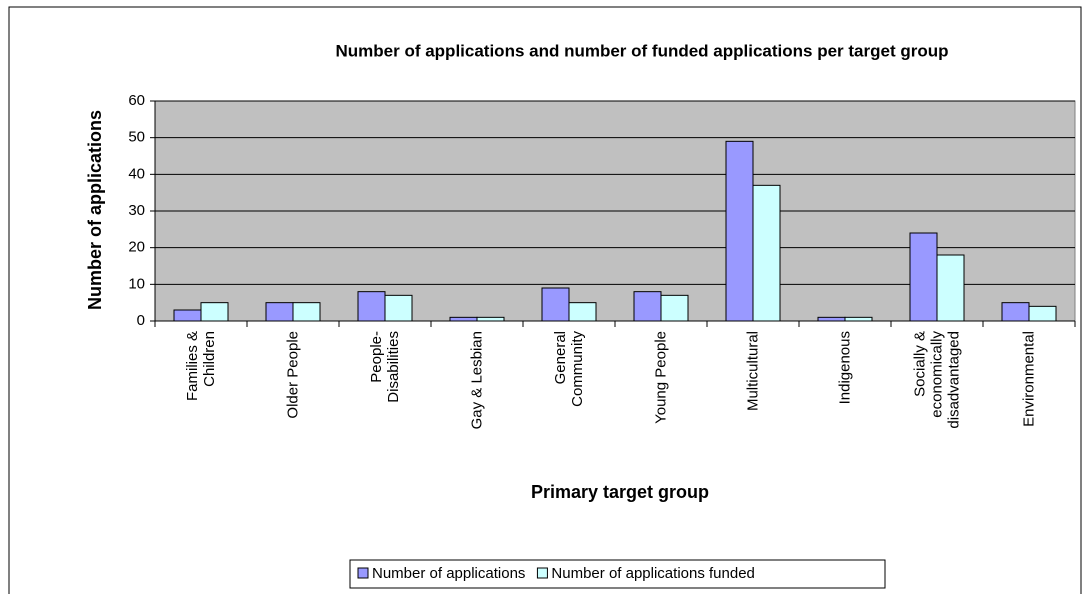 This screenshot has width=1091, height=594. I want to click on x-tick-label: Indigenous, so click(845, 368).